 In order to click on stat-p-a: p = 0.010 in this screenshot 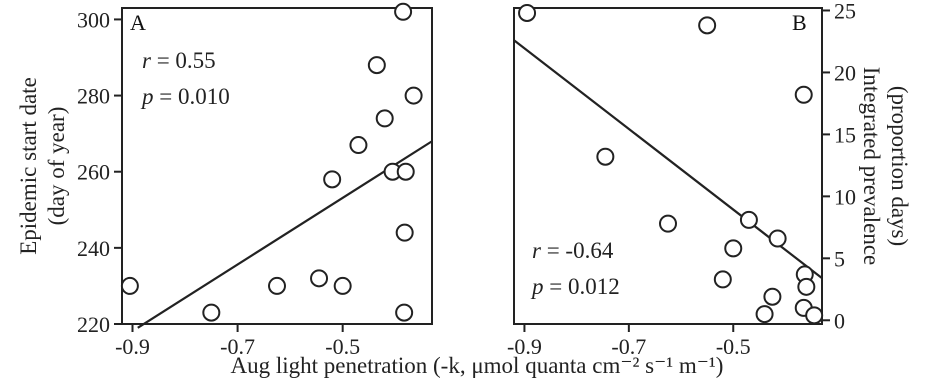, I will do `click(185, 96)`.